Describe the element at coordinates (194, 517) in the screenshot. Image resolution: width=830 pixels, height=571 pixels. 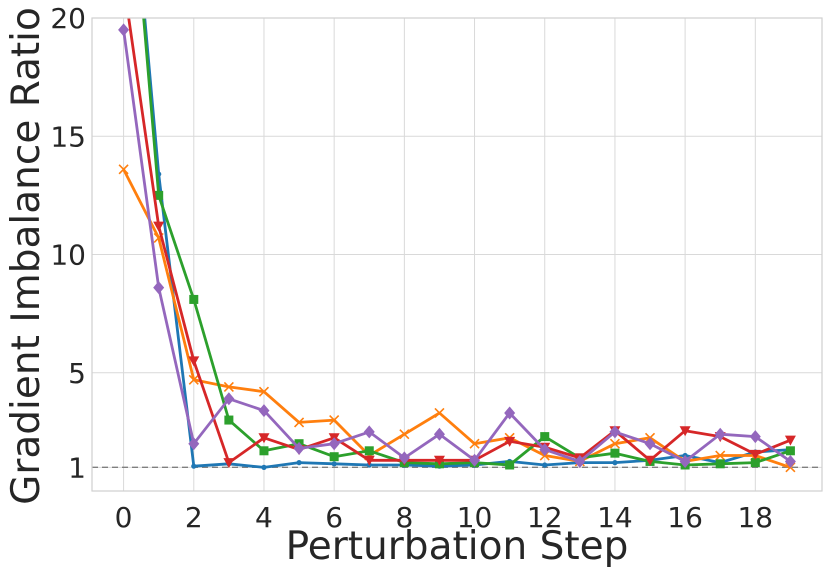
I see `x-tick-label: 2` at that location.